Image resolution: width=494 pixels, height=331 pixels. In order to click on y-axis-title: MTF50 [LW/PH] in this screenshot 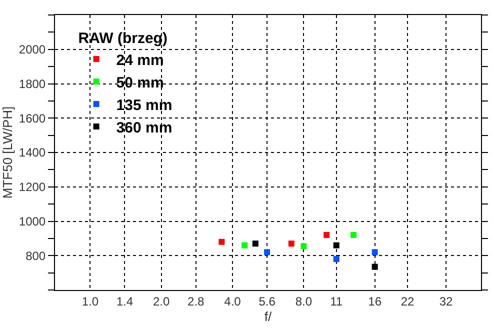, I will do `click(7, 152)`.